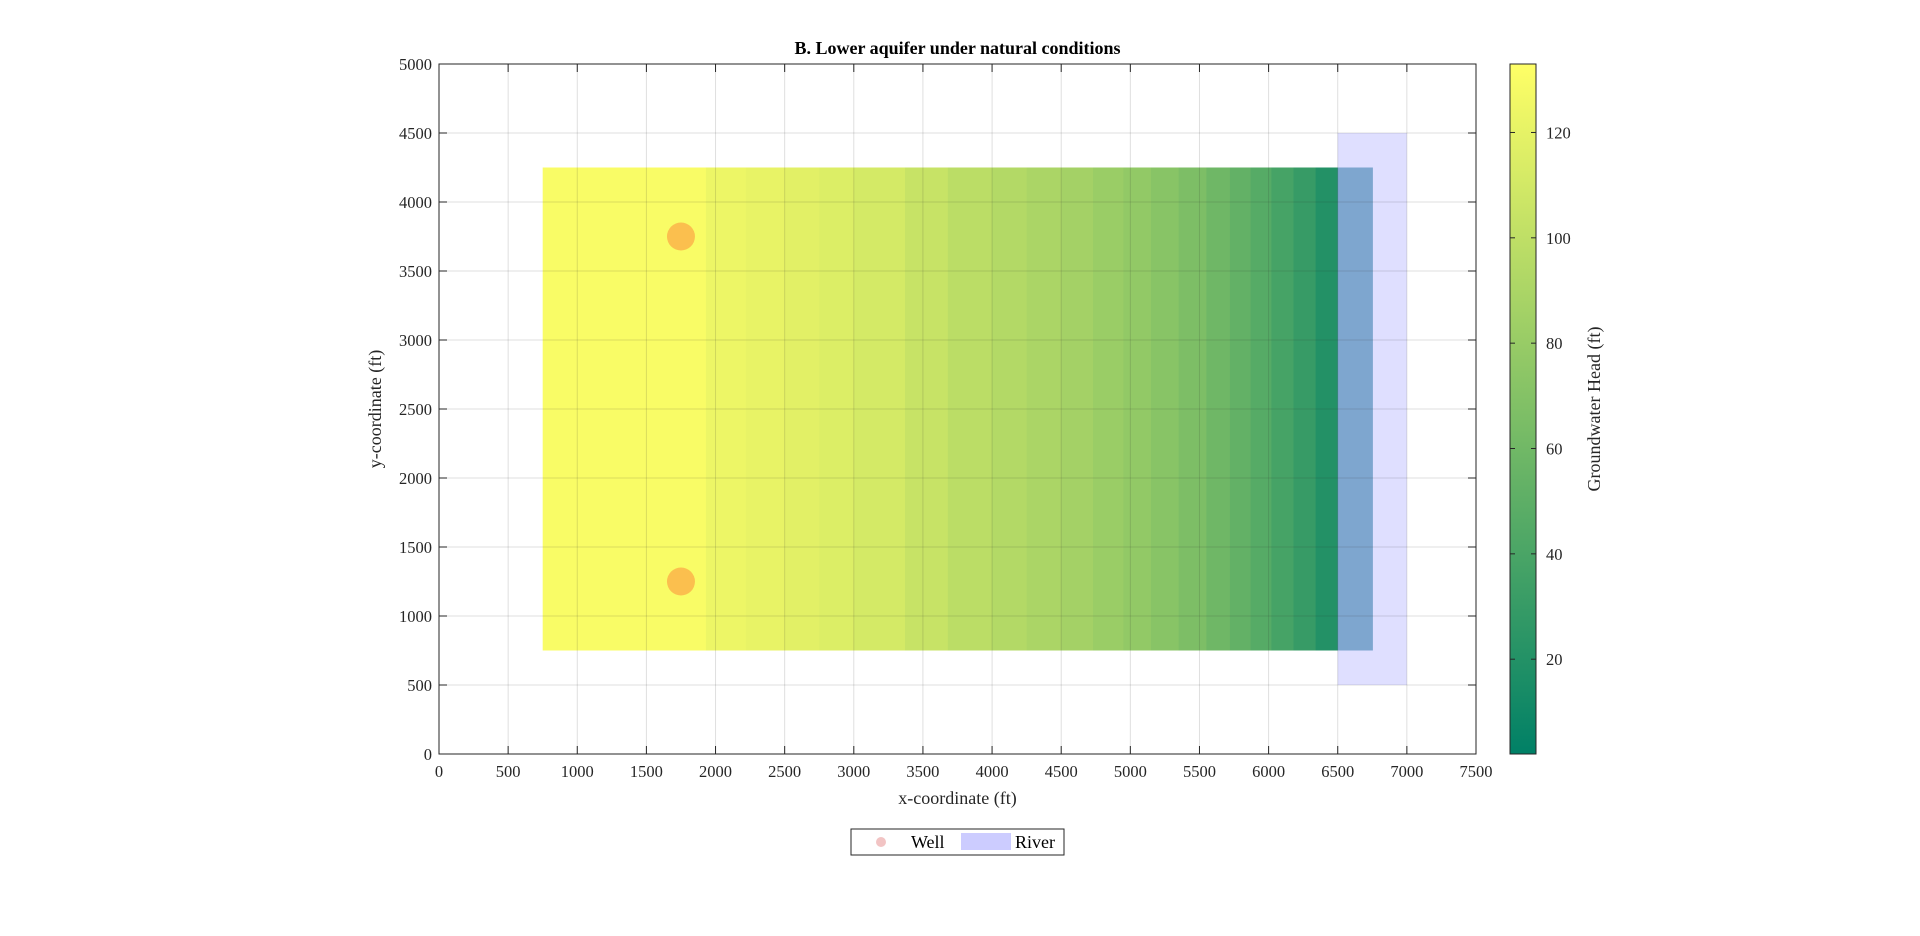  I want to click on x-tick-label: 1000, so click(577, 771).